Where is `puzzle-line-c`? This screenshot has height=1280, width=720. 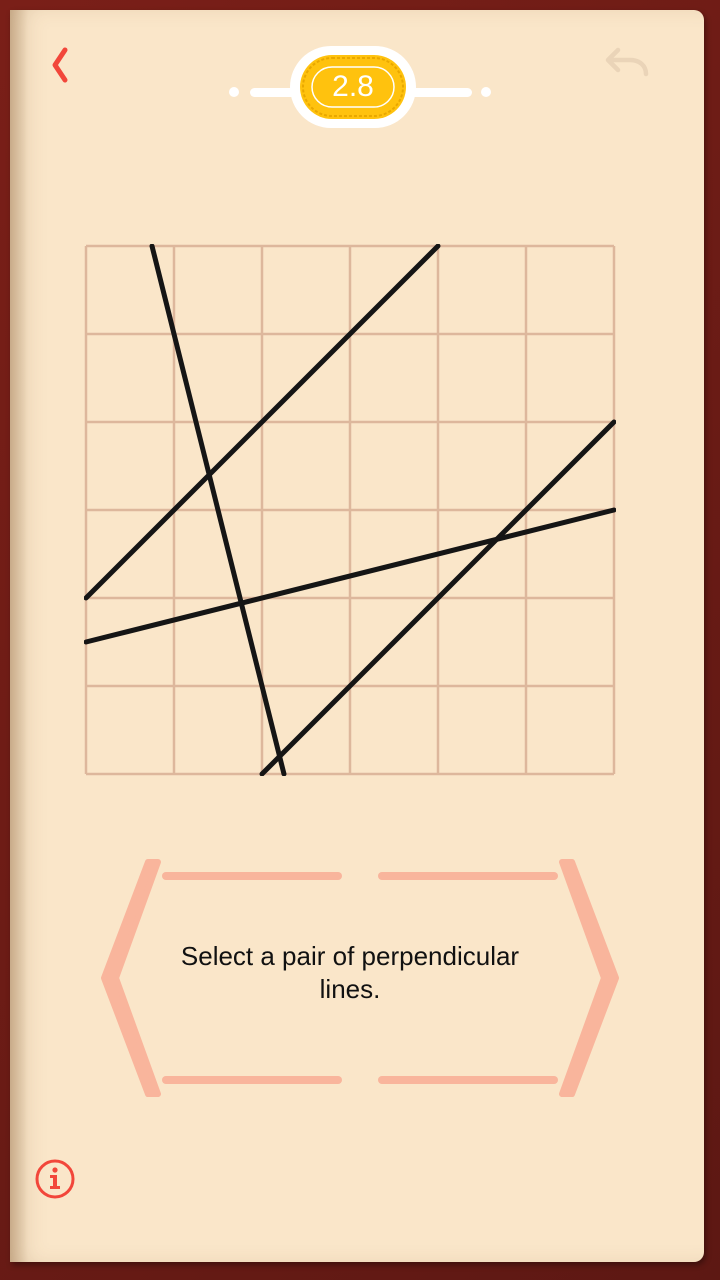 puzzle-line-c is located at coordinates (437, 597).